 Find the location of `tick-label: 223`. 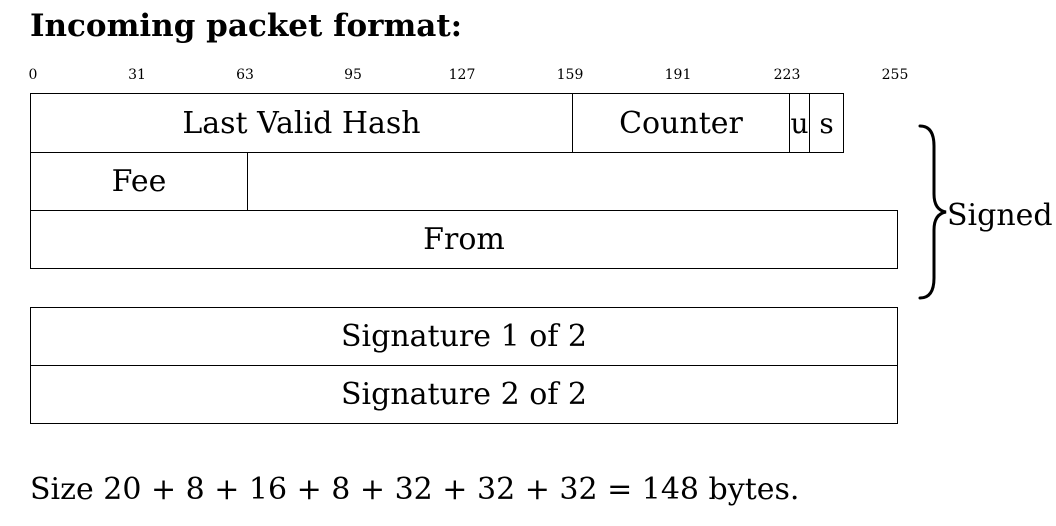

tick-label: 223 is located at coordinates (787, 75).